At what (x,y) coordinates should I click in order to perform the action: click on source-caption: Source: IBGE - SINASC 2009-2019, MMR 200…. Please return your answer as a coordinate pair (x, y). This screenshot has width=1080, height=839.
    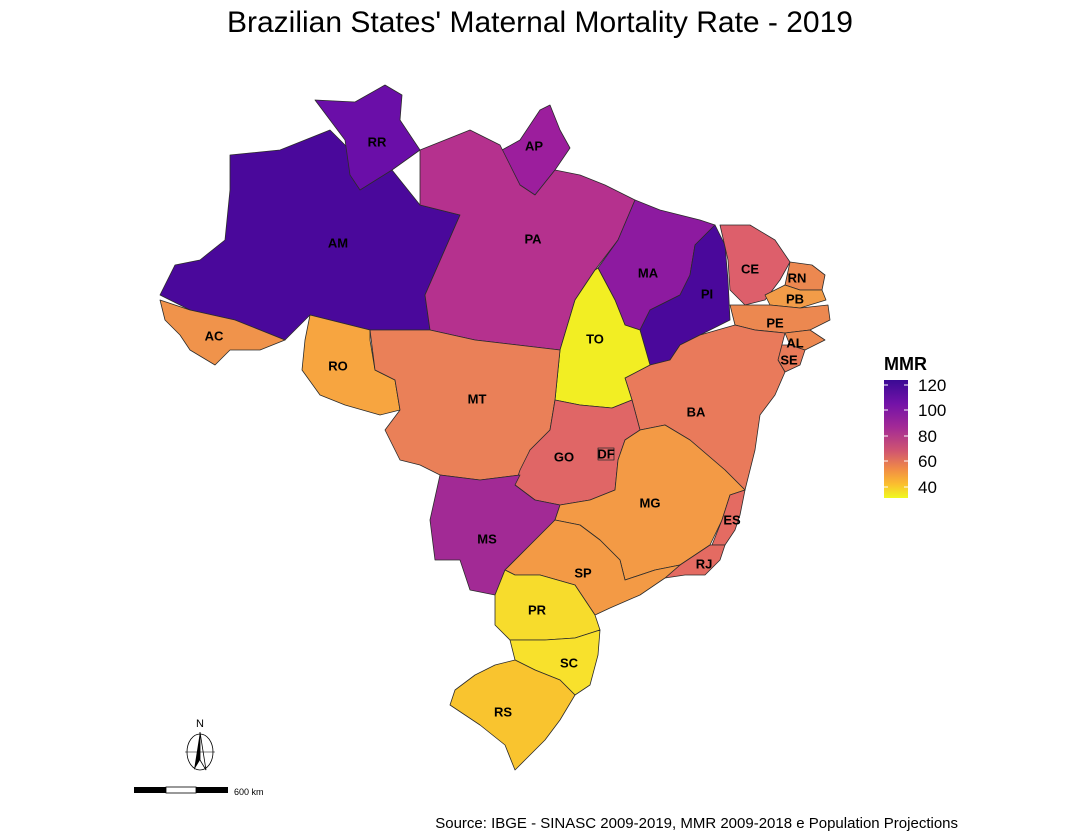
    Looking at the image, I should click on (696, 823).